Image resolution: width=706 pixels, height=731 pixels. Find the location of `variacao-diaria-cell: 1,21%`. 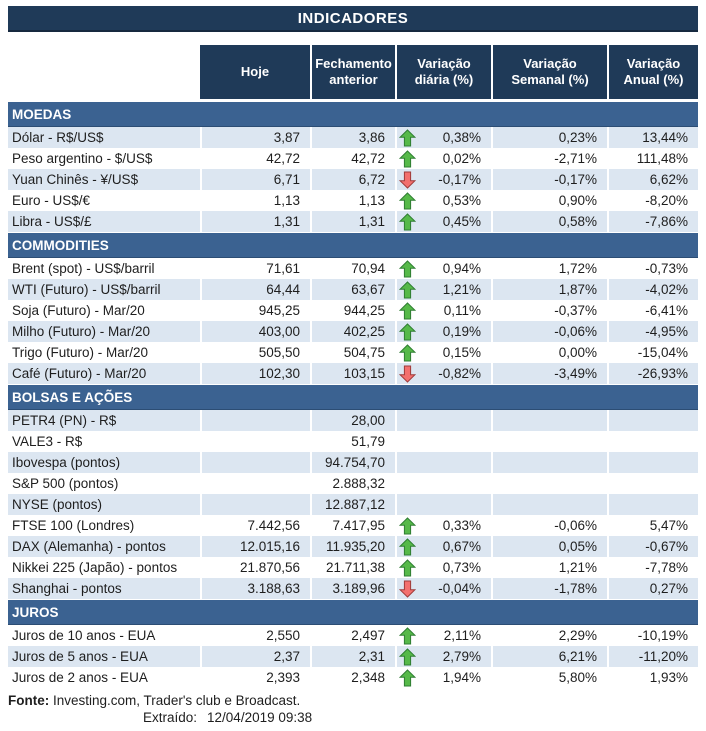

variacao-diaria-cell: 1,21% is located at coordinates (443, 289).